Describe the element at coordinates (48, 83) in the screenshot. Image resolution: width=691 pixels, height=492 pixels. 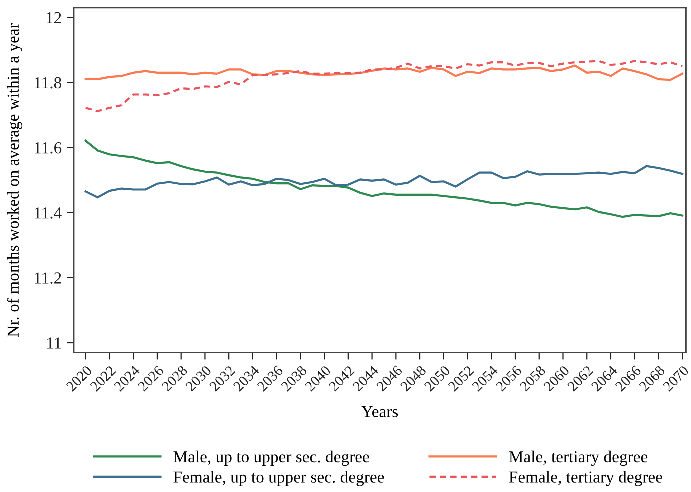
I see `y-tick-label: 11.8` at that location.